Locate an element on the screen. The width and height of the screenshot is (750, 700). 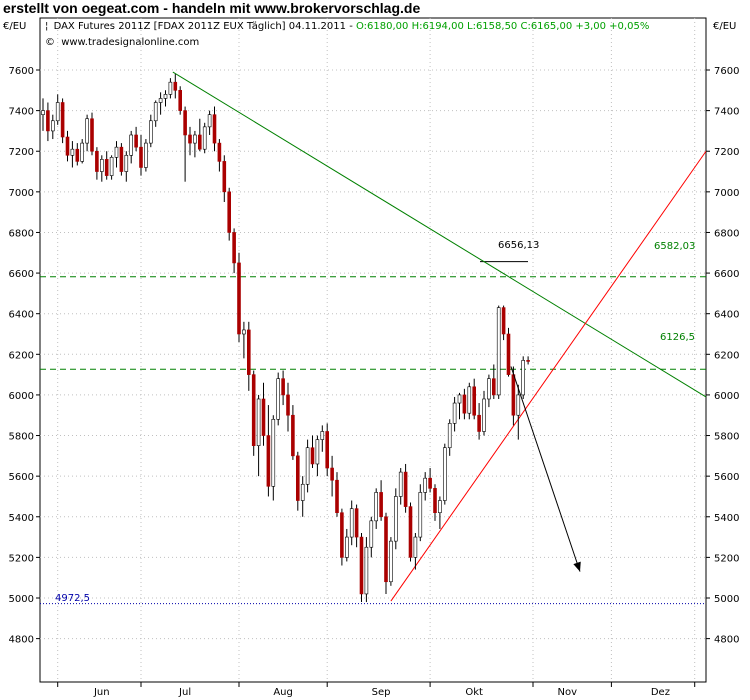
y-tick-label-right: 5200 is located at coordinates (726, 558).